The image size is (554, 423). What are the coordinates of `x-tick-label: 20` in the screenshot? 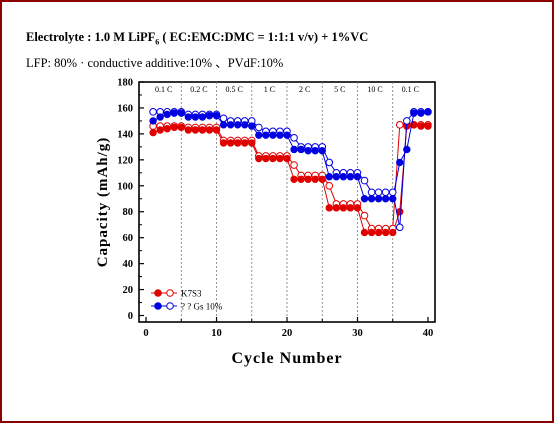 It's located at (287, 333).